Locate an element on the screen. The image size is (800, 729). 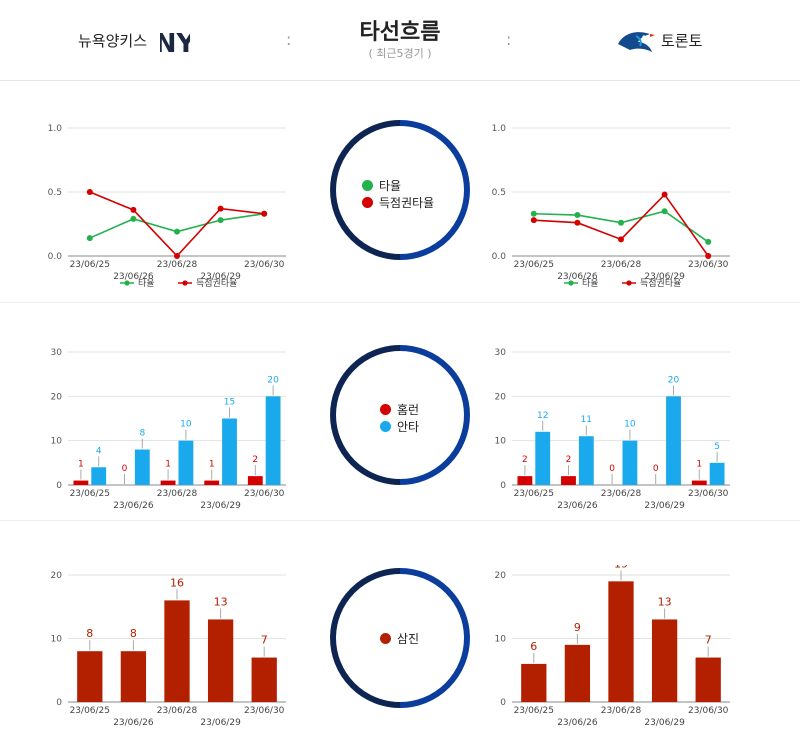
legend-item-hit: 안타 is located at coordinates (399, 427).